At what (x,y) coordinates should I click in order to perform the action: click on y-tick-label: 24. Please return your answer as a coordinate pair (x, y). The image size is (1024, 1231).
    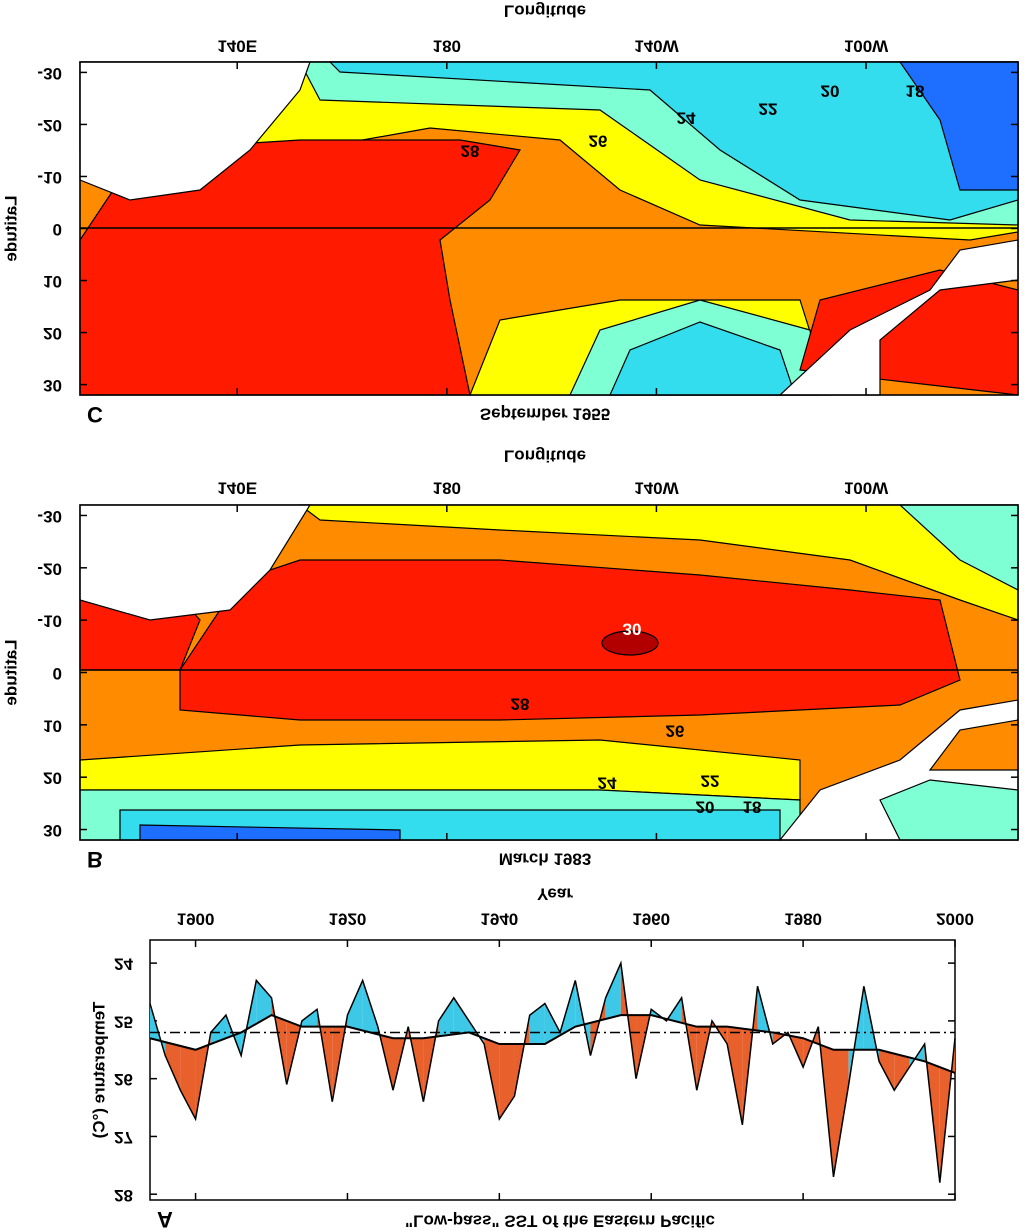
    Looking at the image, I should click on (123, 964).